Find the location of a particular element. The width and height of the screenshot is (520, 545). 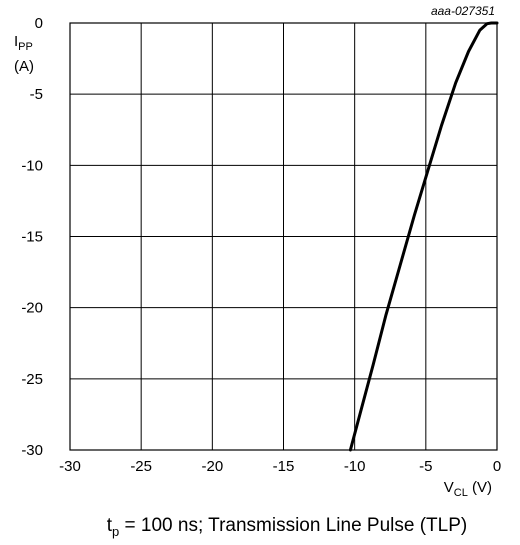

y-axis-label-subscript: PP is located at coordinates (25, 47).